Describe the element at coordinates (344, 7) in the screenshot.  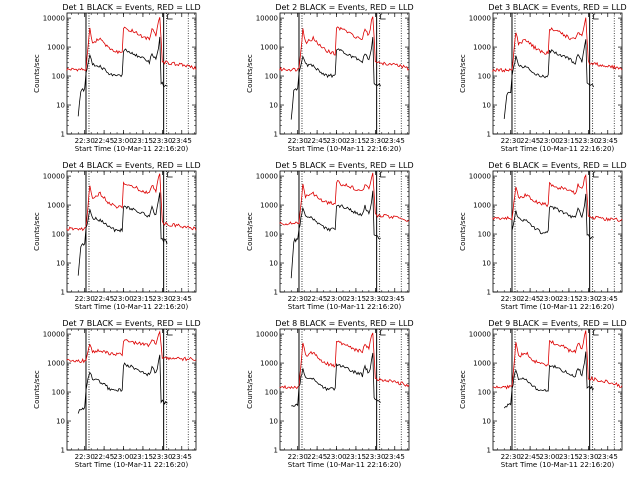
I see `panel-title: Det 2 BLACK = Events, RED = LLD` at that location.